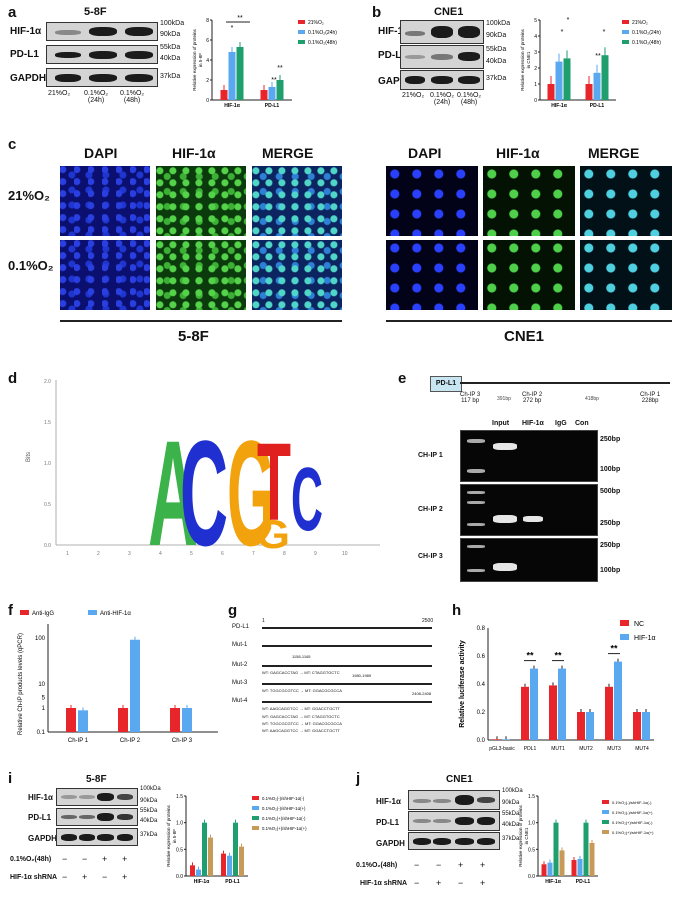 The height and width of the screenshot is (906, 690). Describe the element at coordinates (301, 672) in the screenshot. I see `seq-change: WT: GAGCACCTAG → MT: CTAGGTGCTC` at that location.